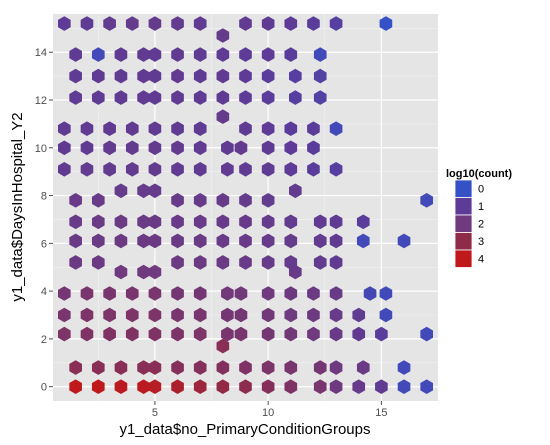 This screenshot has height=445, width=550. What do you see at coordinates (245, 429) in the screenshot?
I see `x-axis-title: y1_data$no_PrimaryConditionGroups` at bounding box center [245, 429].